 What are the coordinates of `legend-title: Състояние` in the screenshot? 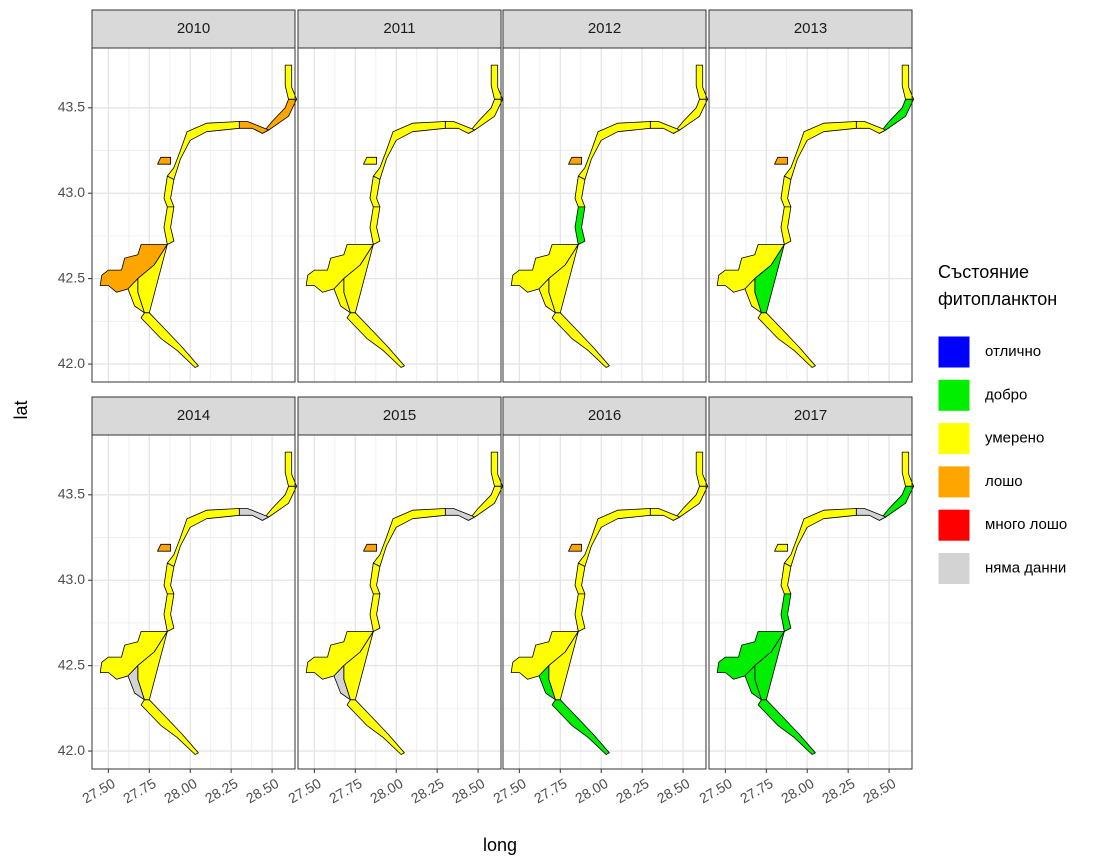 It's located at (983, 272).